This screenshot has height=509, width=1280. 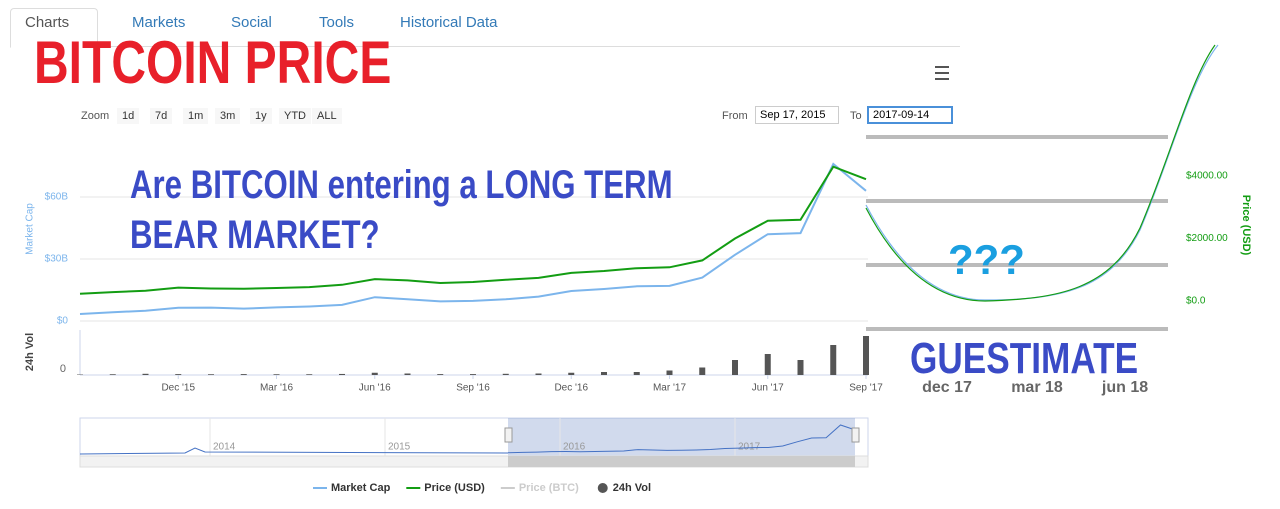 What do you see at coordinates (735, 116) in the screenshot?
I see `from-label: From` at bounding box center [735, 116].